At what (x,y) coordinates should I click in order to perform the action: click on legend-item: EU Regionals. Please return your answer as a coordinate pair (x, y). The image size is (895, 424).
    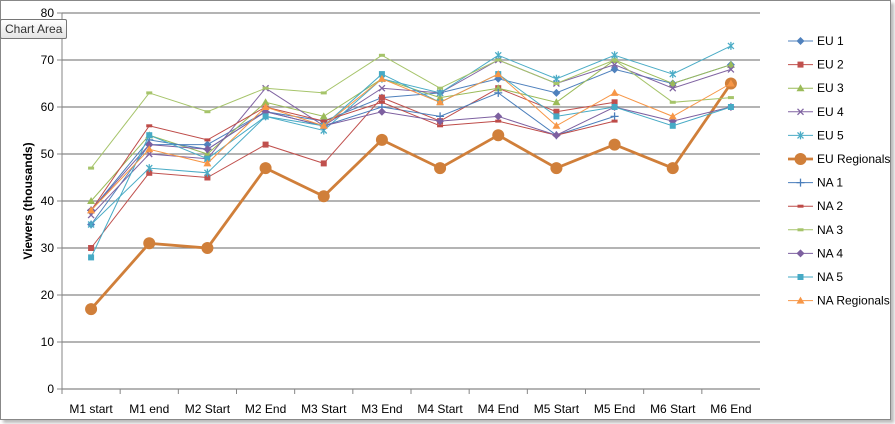
    Looking at the image, I should click on (839, 159).